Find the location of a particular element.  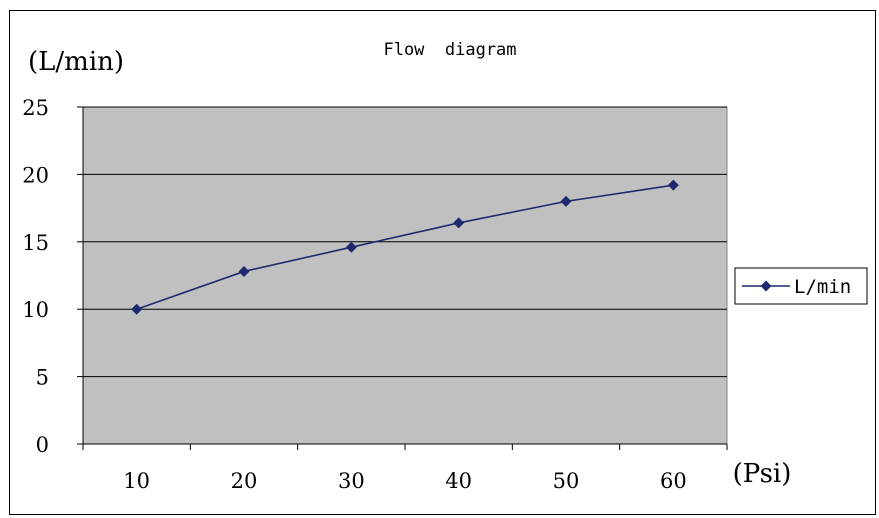

legend-box is located at coordinates (801, 286).